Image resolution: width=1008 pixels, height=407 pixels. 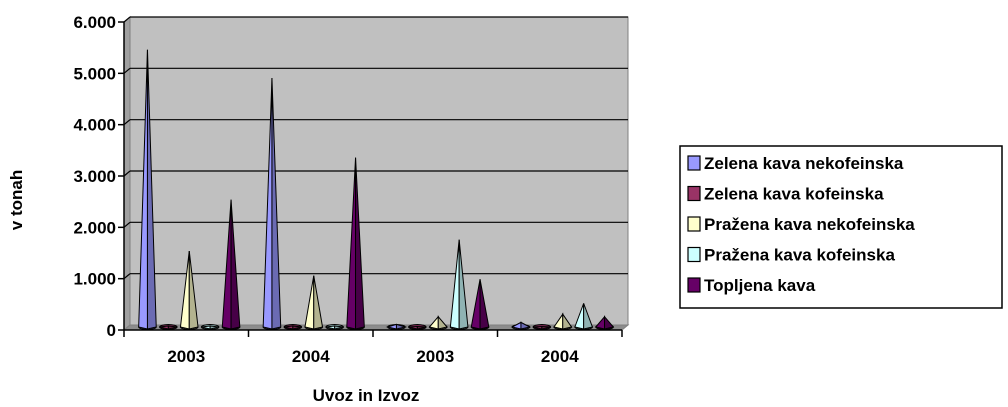 I want to click on y-tick-label: 5.000, so click(x=94, y=73).